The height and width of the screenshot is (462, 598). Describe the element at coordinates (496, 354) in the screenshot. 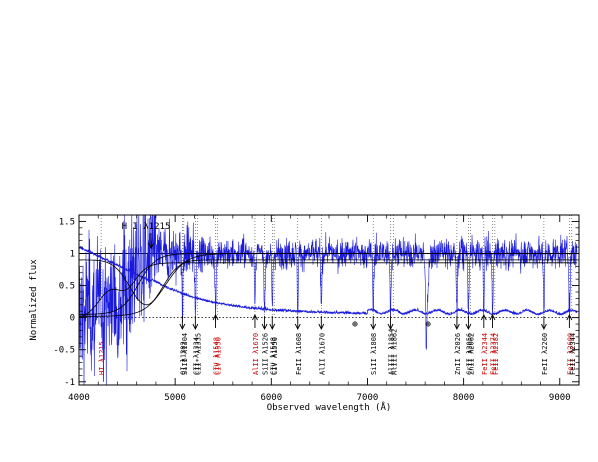

I see `ion-label: FeII λ2382` at that location.